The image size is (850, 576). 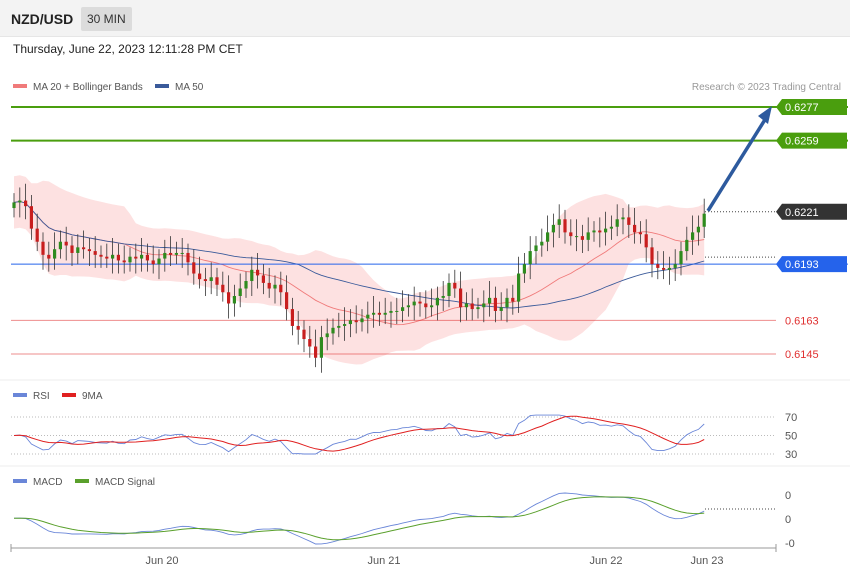 I want to click on rsi-legend-label: RSI, so click(x=41, y=396).